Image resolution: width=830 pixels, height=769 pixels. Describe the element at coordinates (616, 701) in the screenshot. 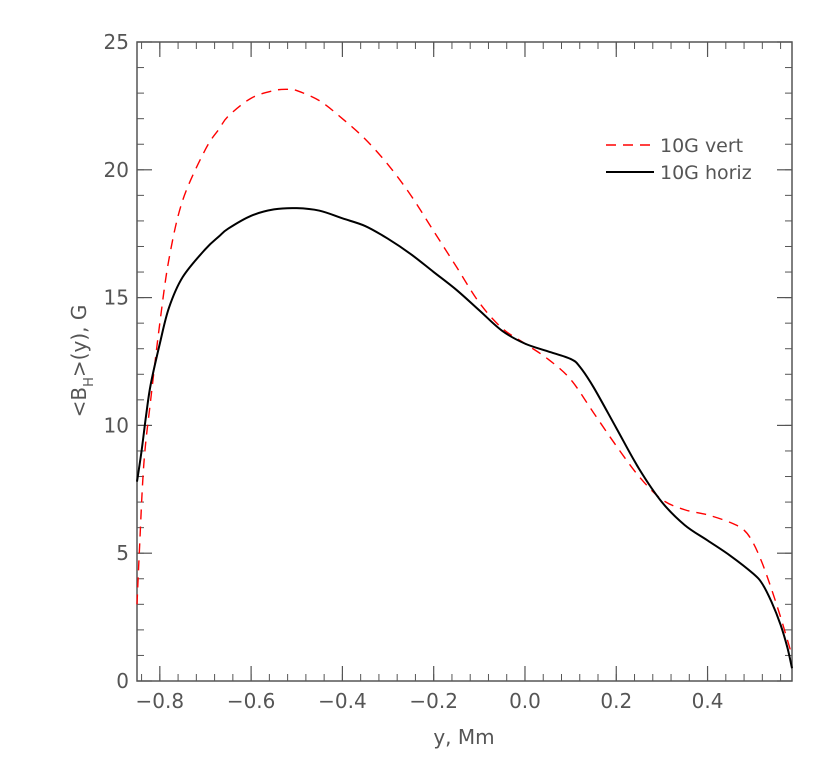

I see `x-tick-label: 0.2` at that location.